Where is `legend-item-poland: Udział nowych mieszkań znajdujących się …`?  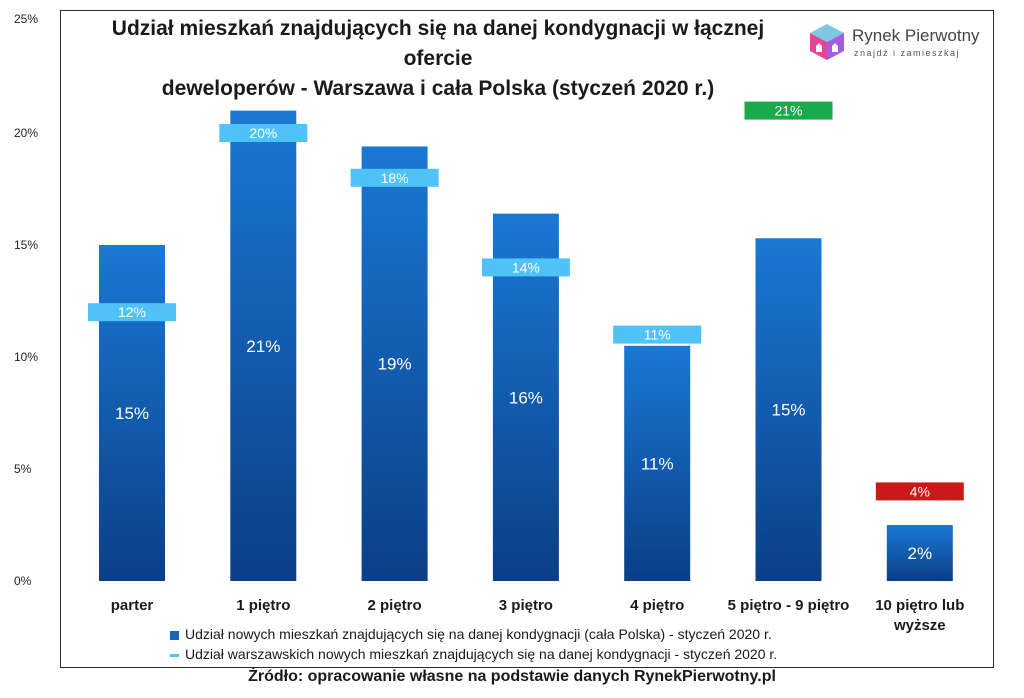 legend-item-poland: Udział nowych mieszkań znajdujących się … is located at coordinates (473, 634).